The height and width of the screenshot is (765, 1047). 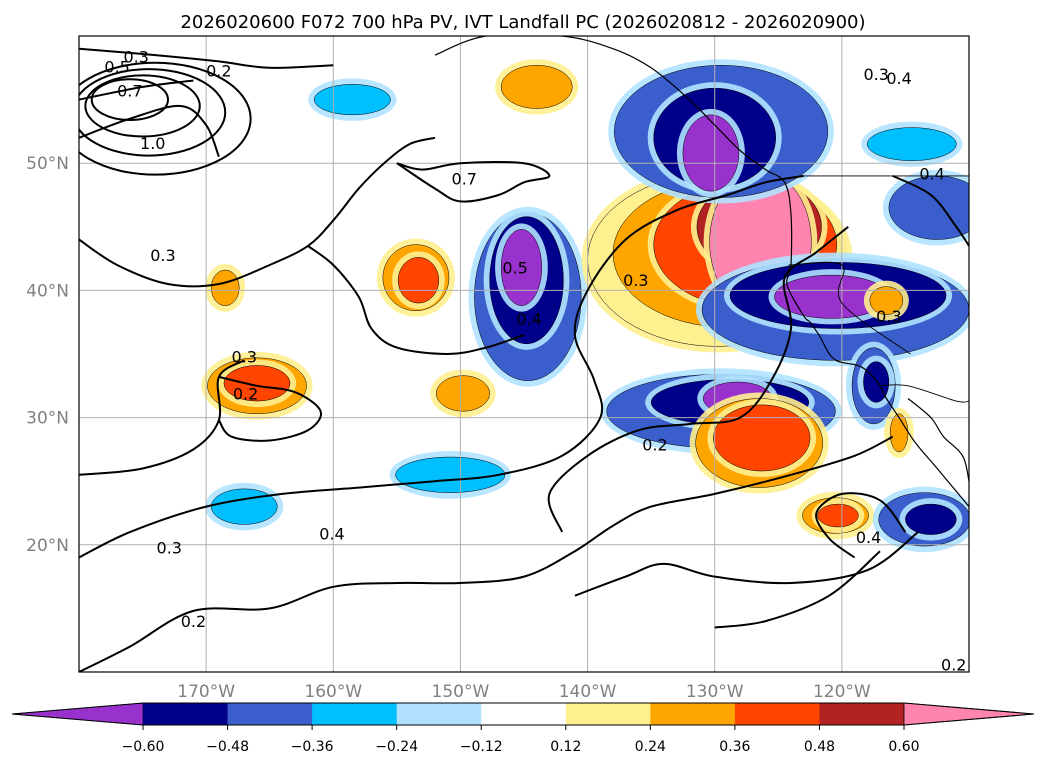 I want to click on colorbar-tick-label: 0.24, so click(x=650, y=747).